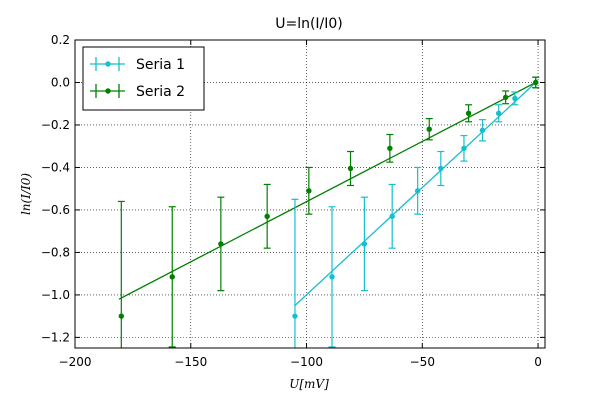  Describe the element at coordinates (55, 210) in the screenshot. I see `y-tick-label: −0.6` at that location.